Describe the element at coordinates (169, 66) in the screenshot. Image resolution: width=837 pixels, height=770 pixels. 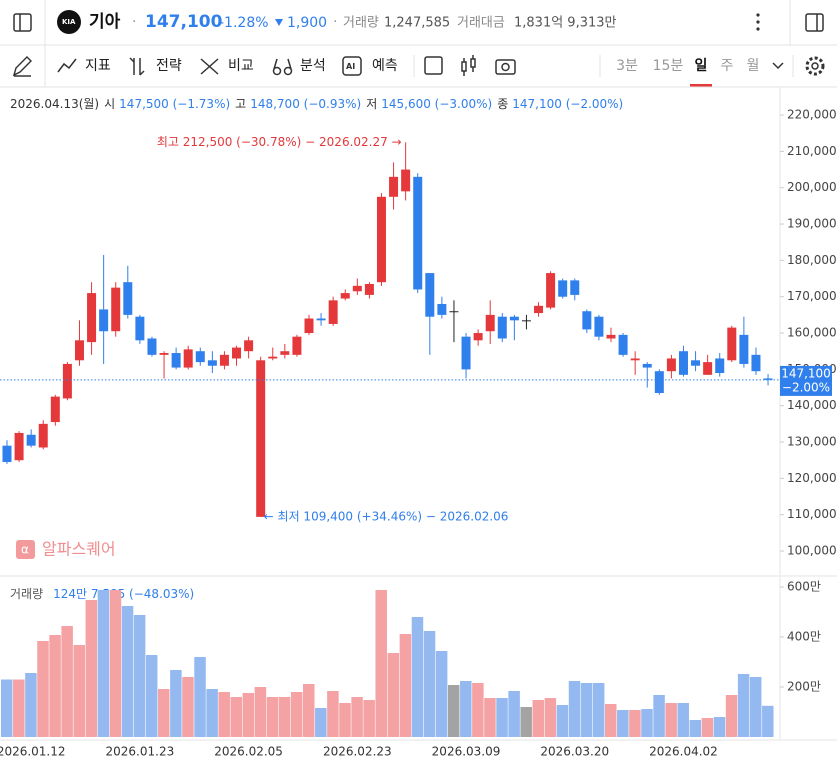
I see `tool-button: 전략` at that location.